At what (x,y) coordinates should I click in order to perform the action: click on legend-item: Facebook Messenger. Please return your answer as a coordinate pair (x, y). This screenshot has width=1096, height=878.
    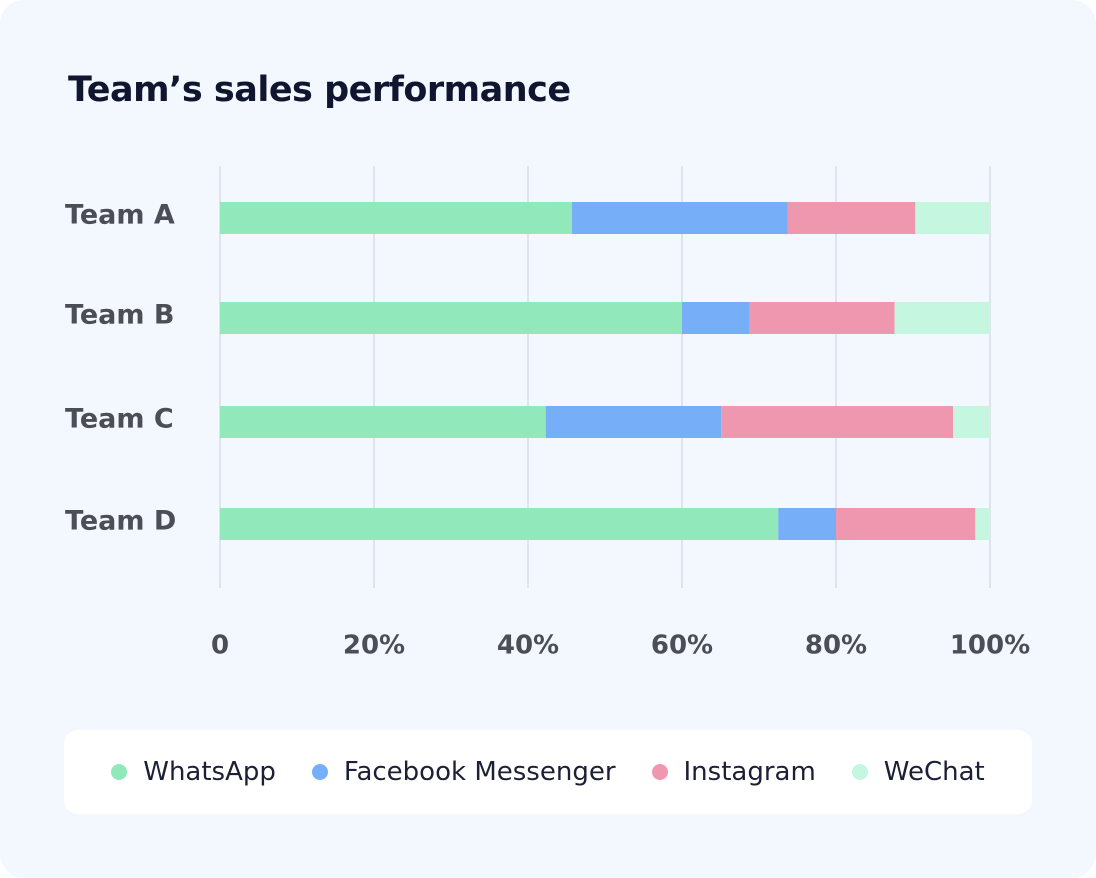
    Looking at the image, I should click on (463, 772).